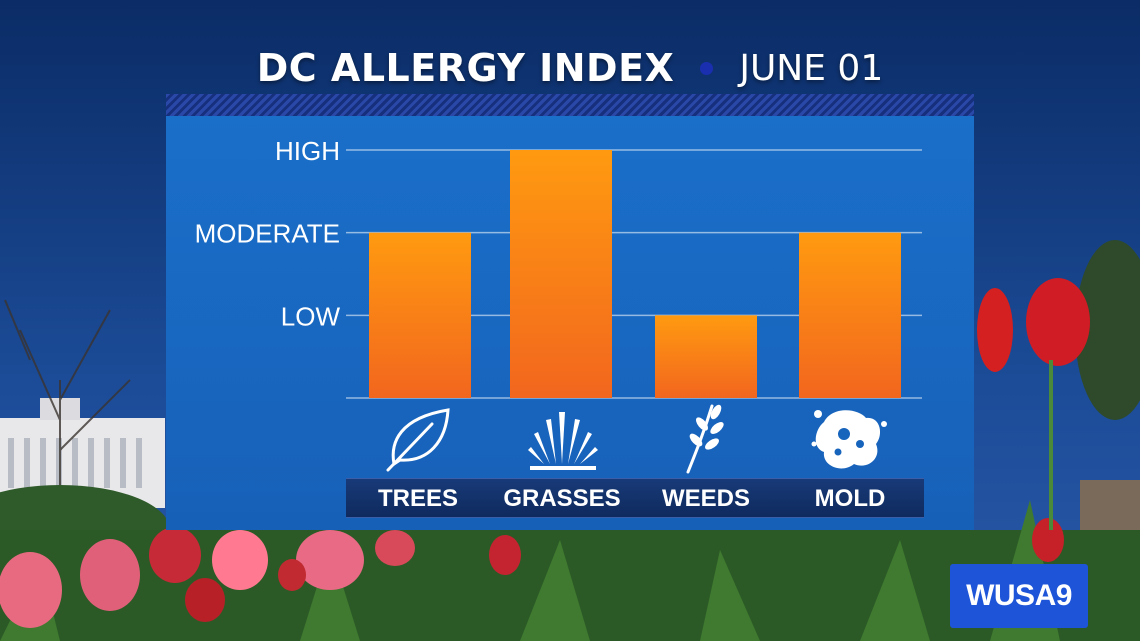 Image resolution: width=1140 pixels, height=641 pixels. I want to click on separator-dot, so click(707, 68).